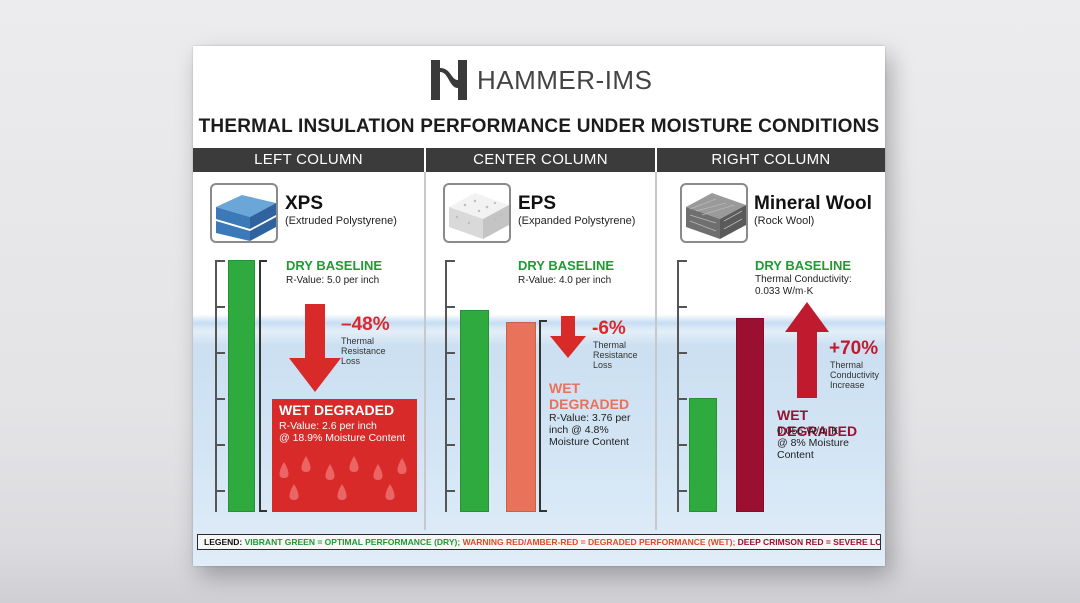  I want to click on hammer-logo-icon, so click(449, 80).